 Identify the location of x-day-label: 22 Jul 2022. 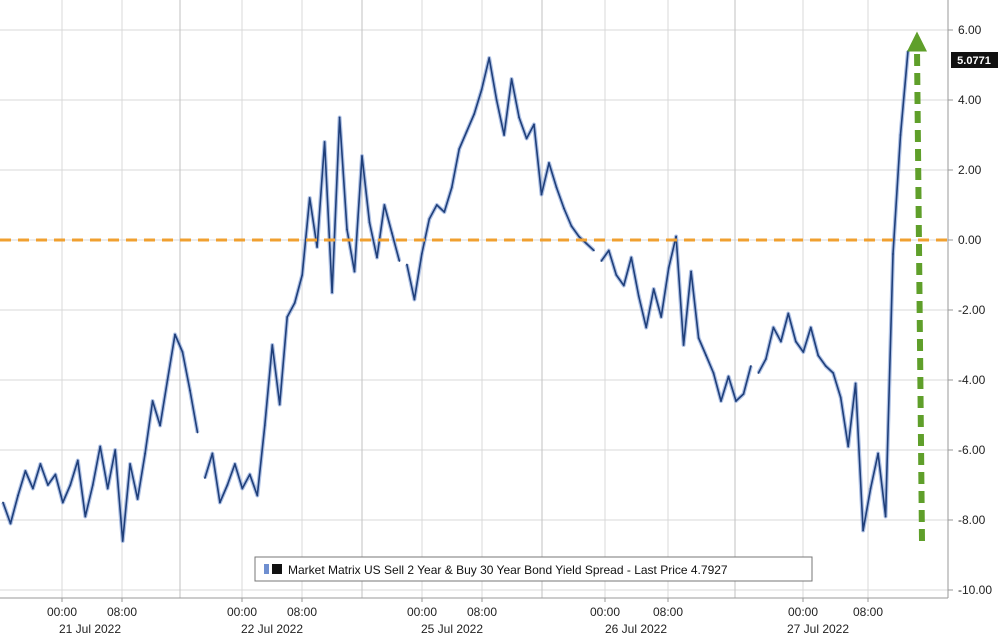
(272, 629).